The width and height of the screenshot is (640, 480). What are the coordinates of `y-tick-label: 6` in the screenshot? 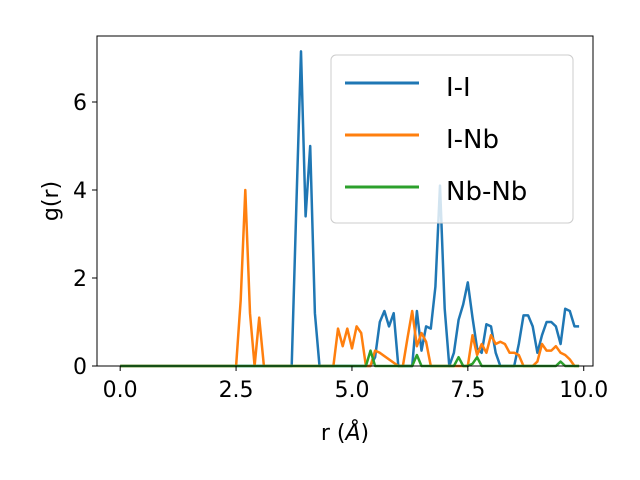 It's located at (80, 103).